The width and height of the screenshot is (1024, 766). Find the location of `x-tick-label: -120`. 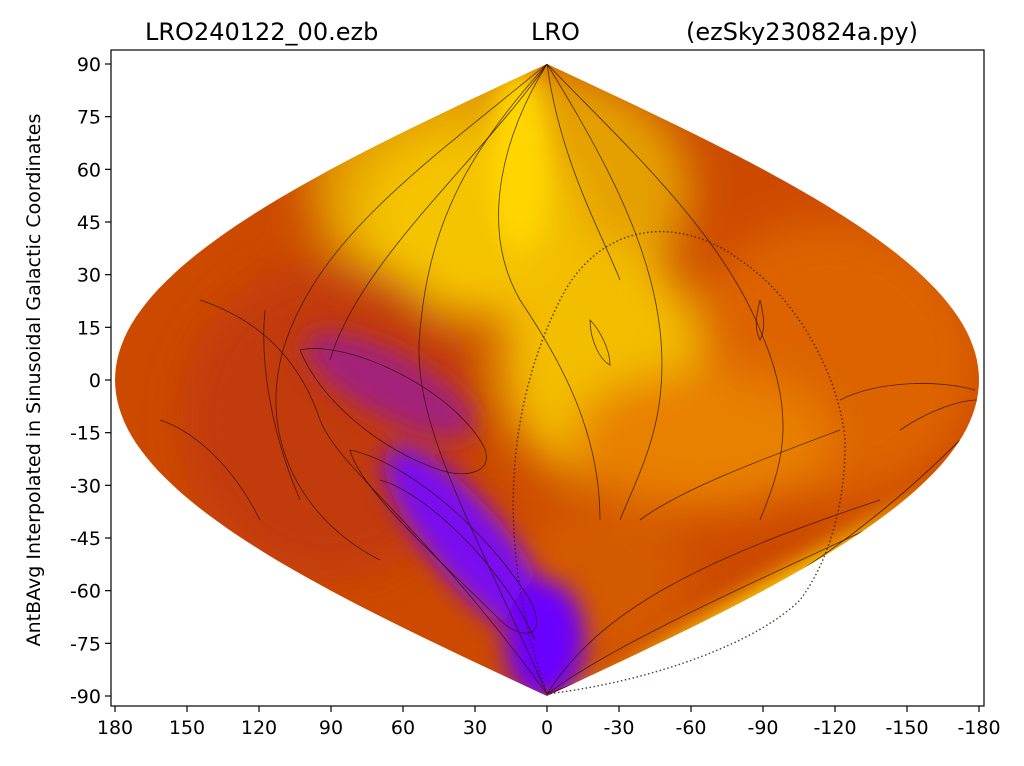

x-tick-label: -120 is located at coordinates (834, 728).